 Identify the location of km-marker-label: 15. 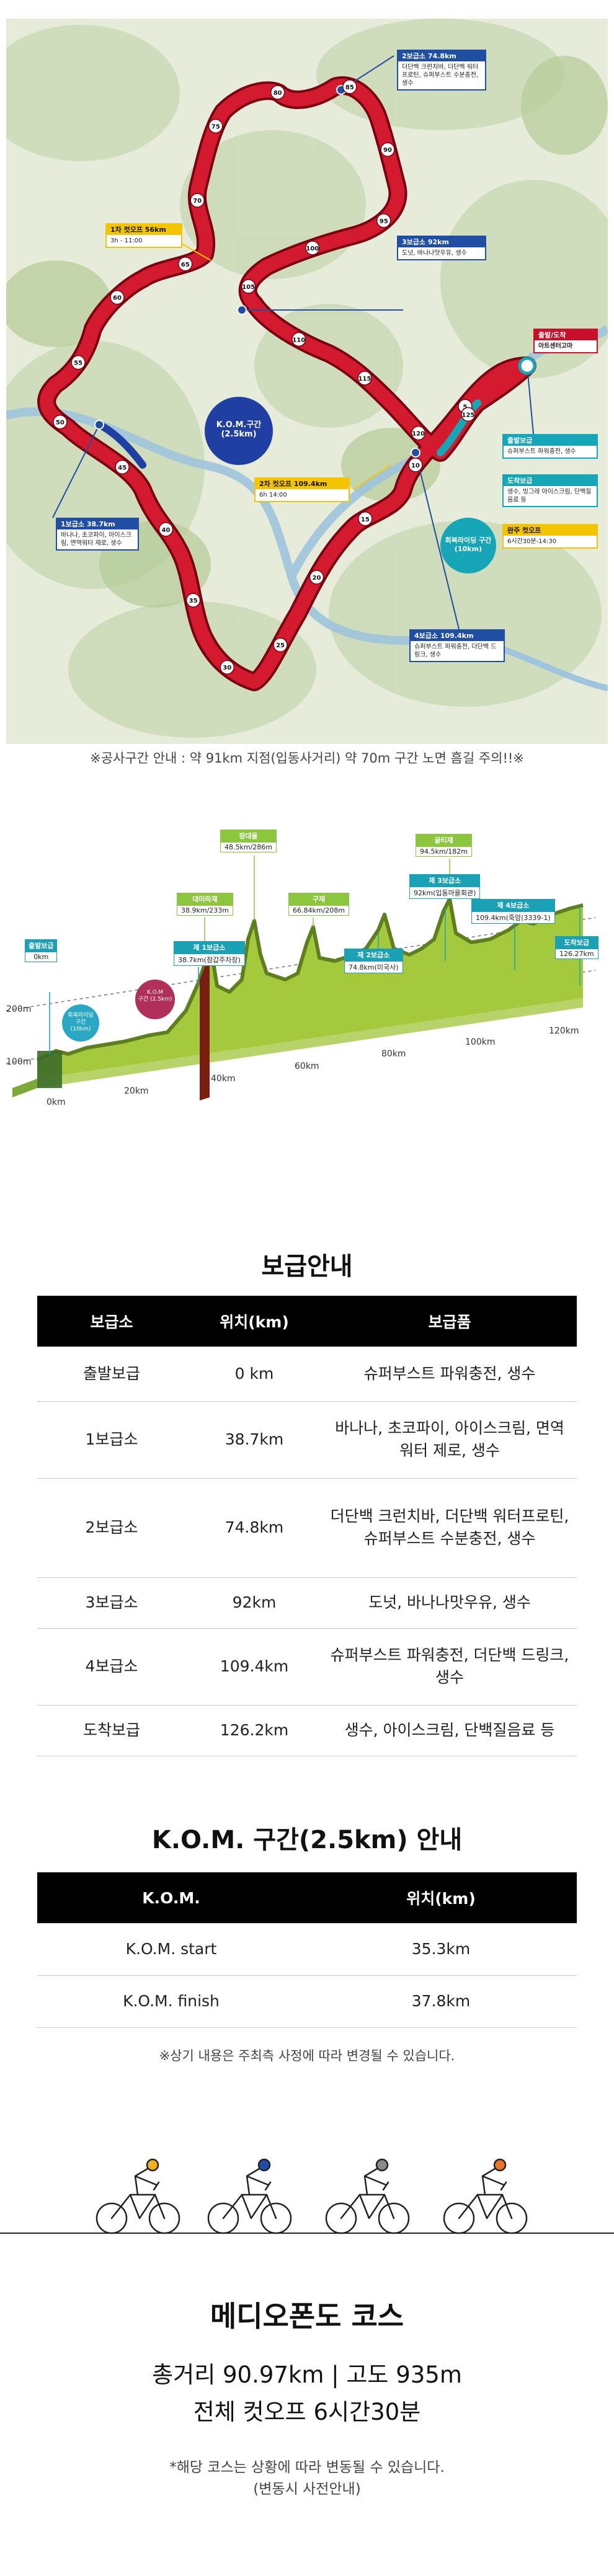
(365, 520).